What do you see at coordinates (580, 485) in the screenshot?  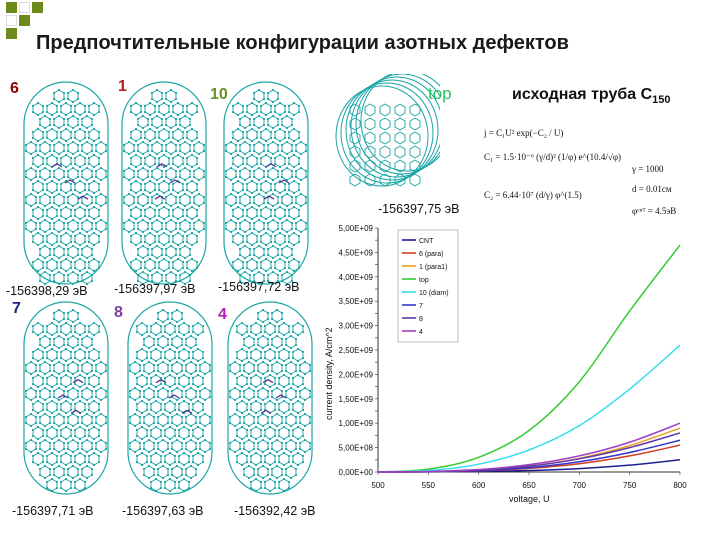 I see `x-tick-label: 700` at bounding box center [580, 485].